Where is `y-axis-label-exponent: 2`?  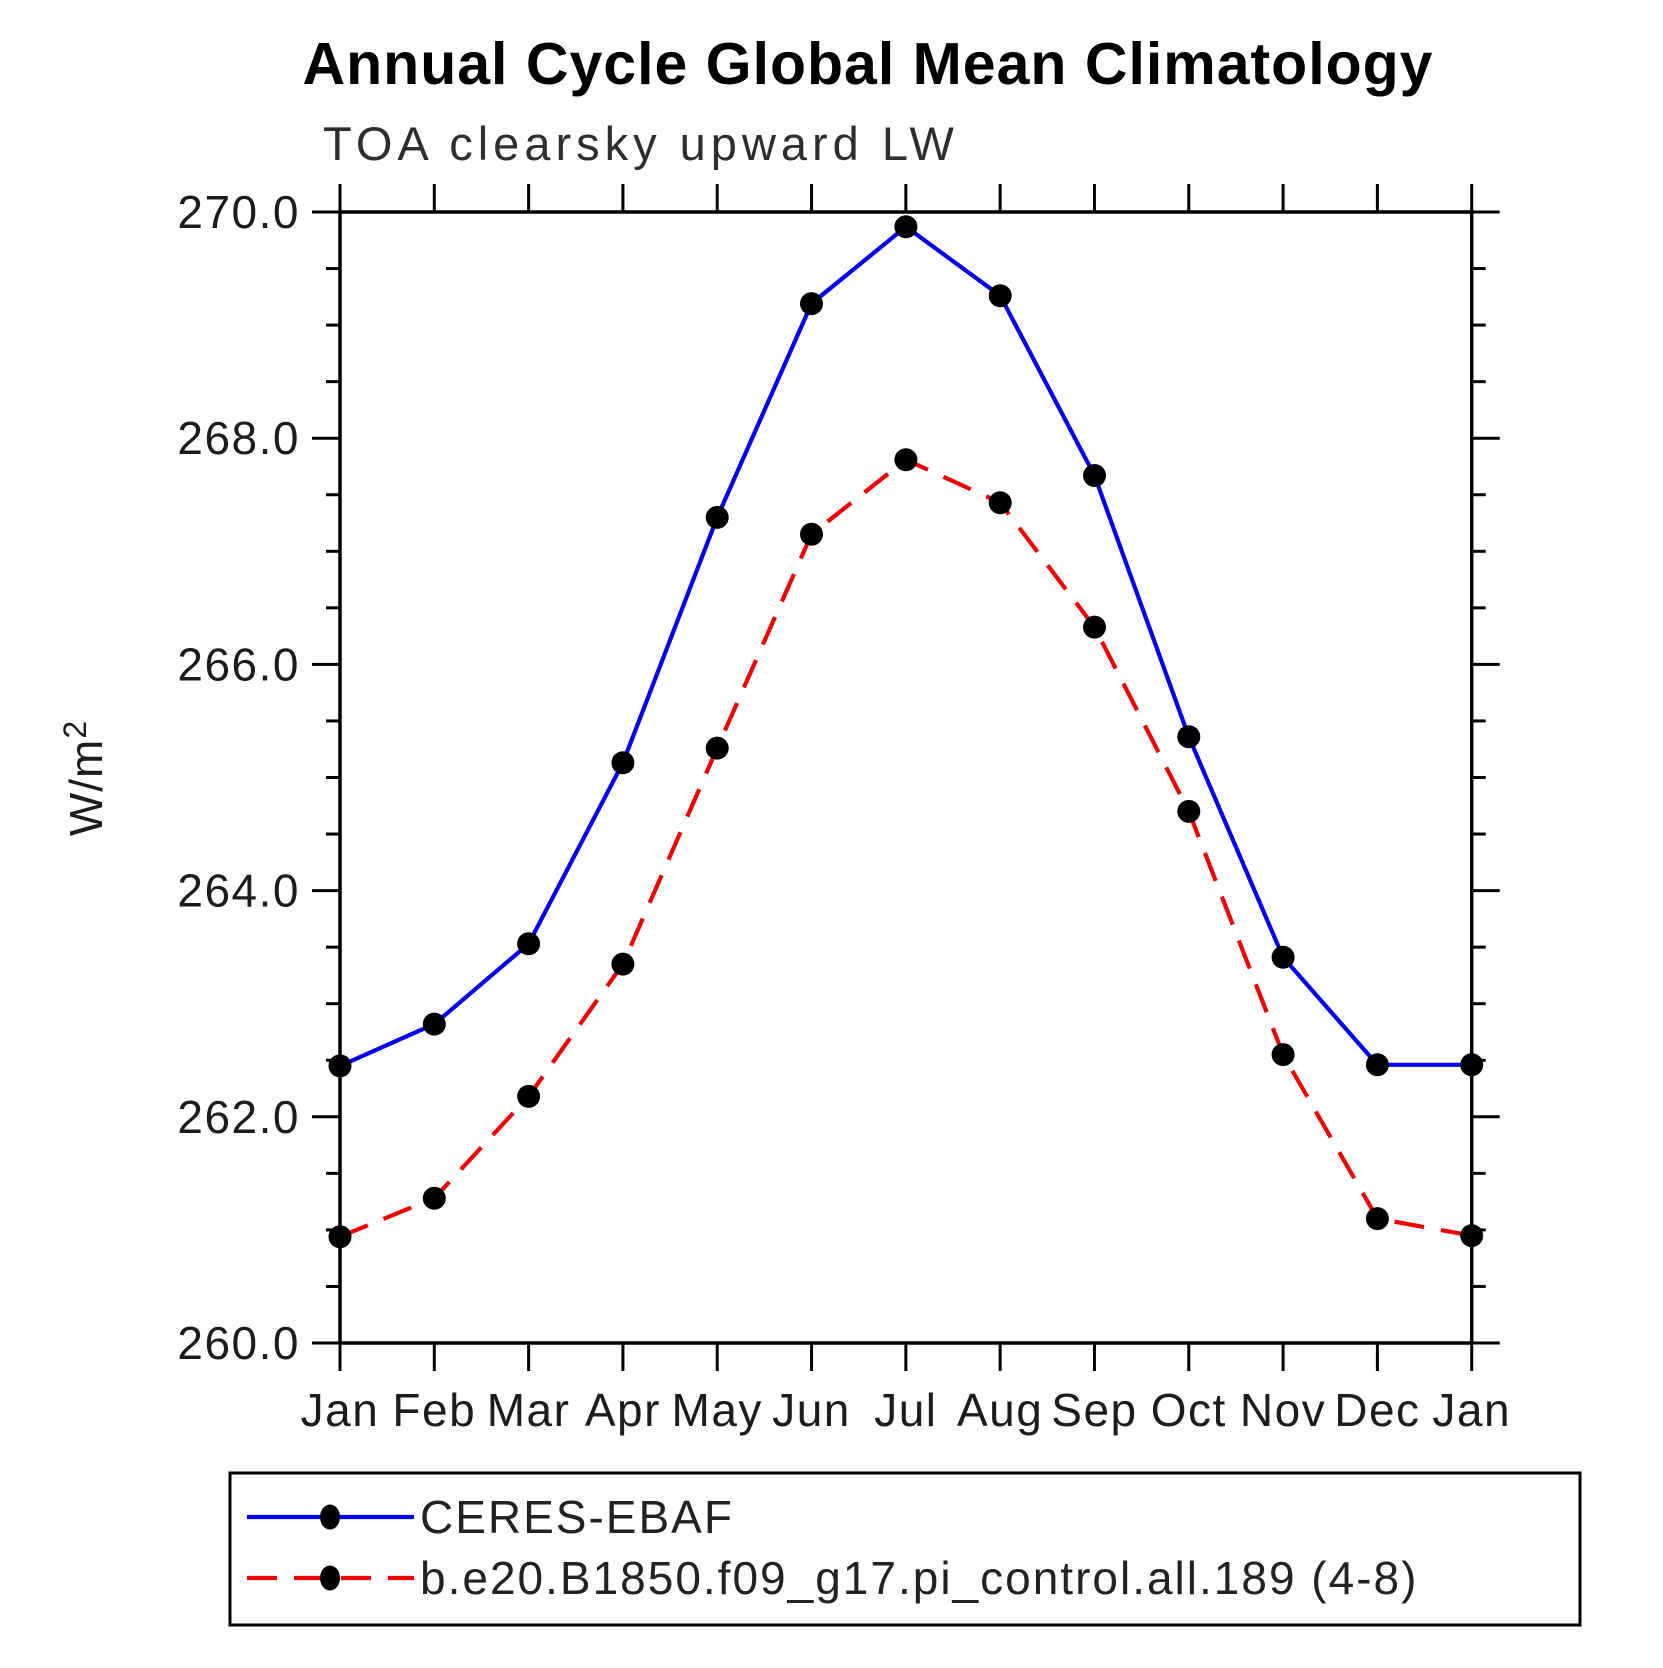 y-axis-label-exponent: 2 is located at coordinates (75, 729).